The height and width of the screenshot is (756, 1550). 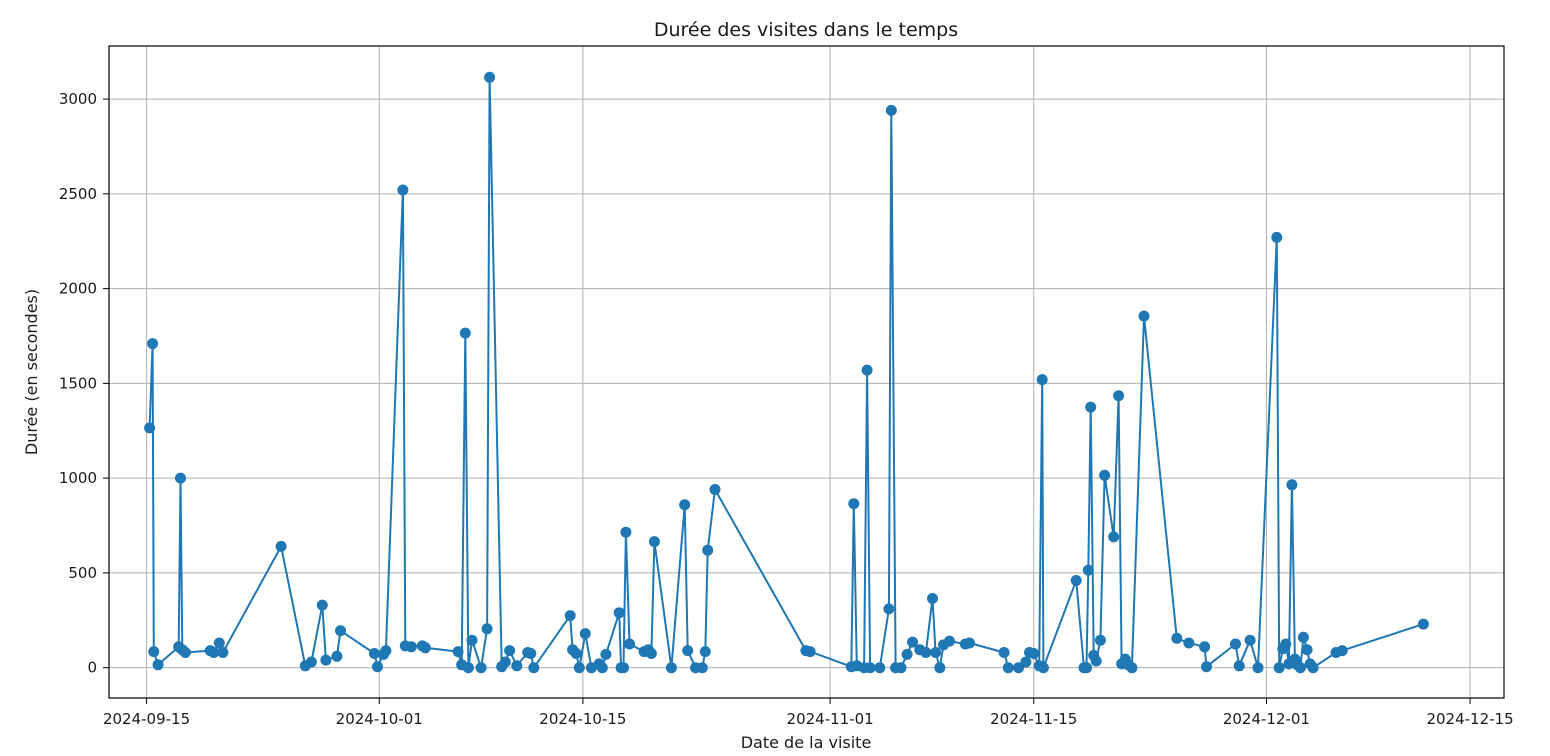 What do you see at coordinates (78, 383) in the screenshot?
I see `y-tick-label: 1500` at bounding box center [78, 383].